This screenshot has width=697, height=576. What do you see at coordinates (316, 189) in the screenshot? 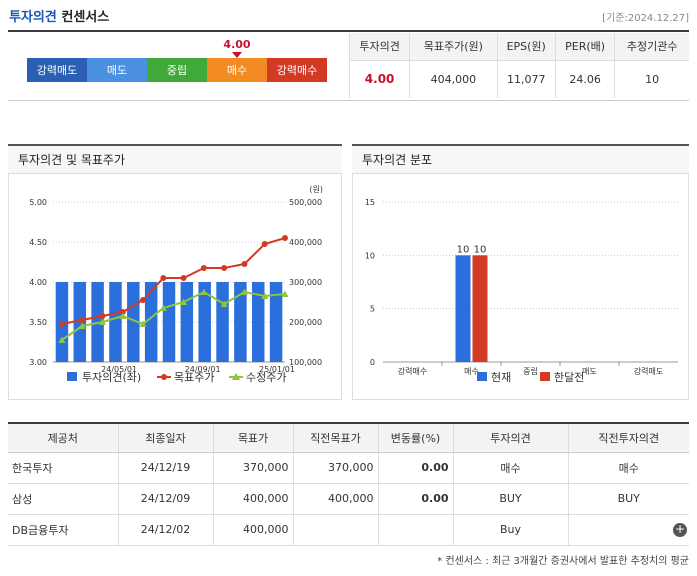
I see `y-right-unit: (원)` at bounding box center [316, 189].